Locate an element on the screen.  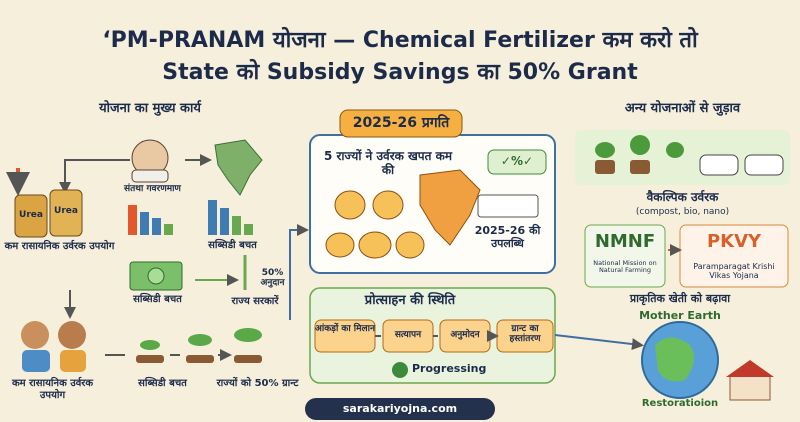
section-heading: प्रोत्साहन की स्थिति is located at coordinates (410, 300).